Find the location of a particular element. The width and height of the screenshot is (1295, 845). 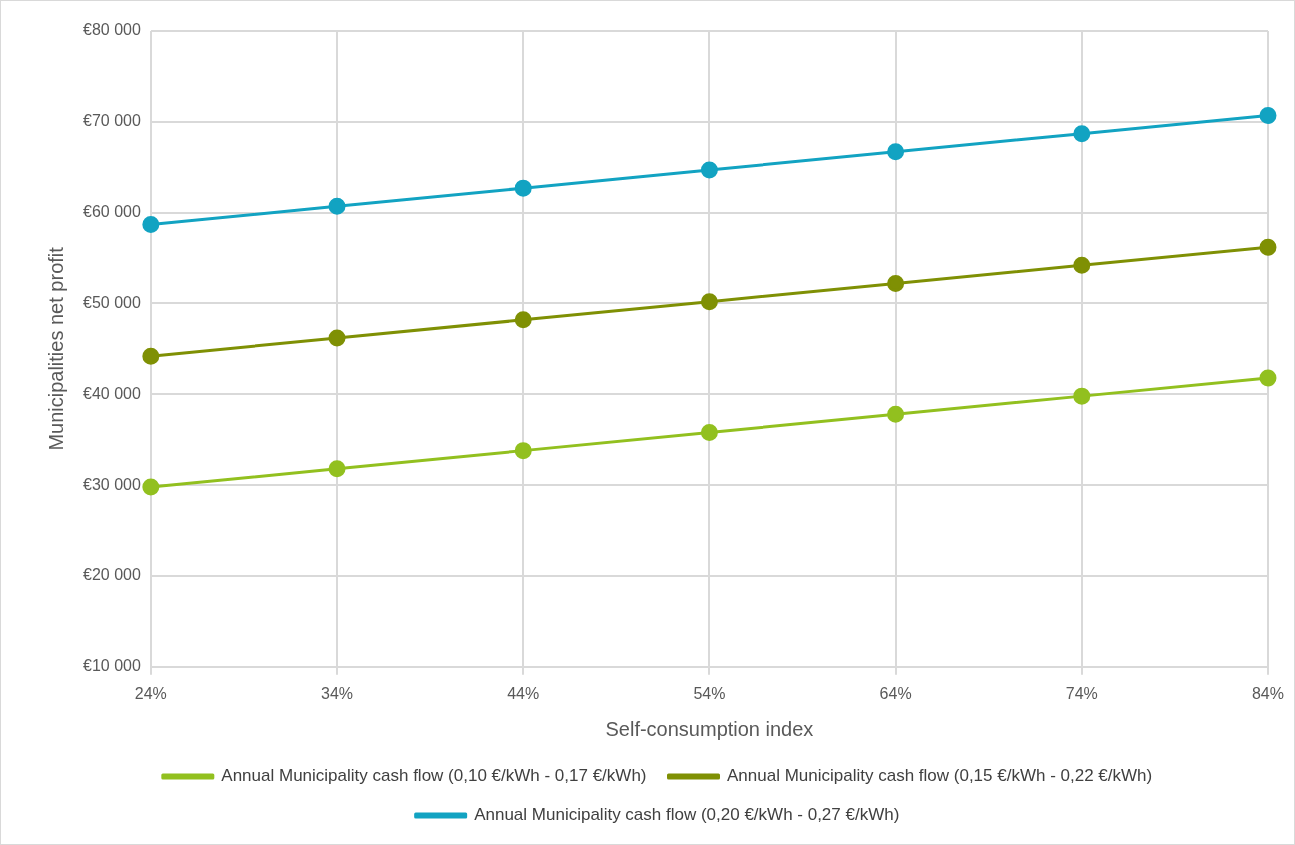

y-tick-label: €20 000 is located at coordinates (111, 575).